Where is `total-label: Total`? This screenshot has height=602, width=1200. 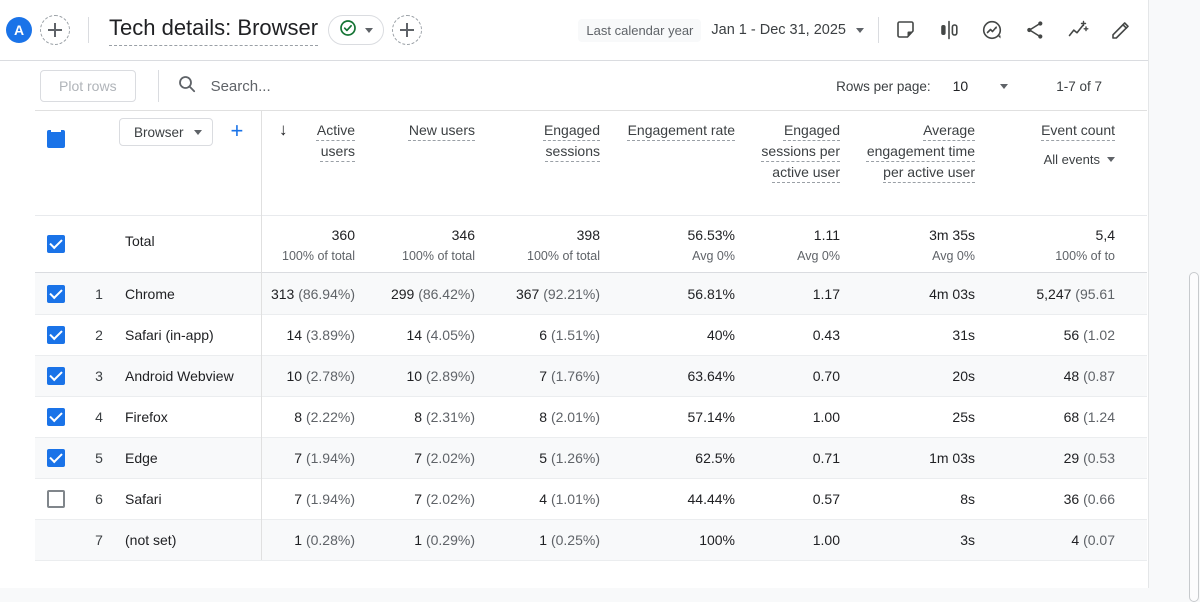 total-label: Total is located at coordinates (140, 241).